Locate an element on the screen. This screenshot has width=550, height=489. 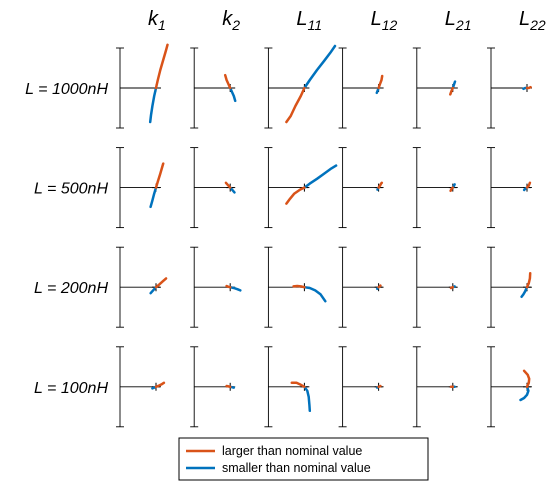
row-label: L = 200nH is located at coordinates (71, 288).